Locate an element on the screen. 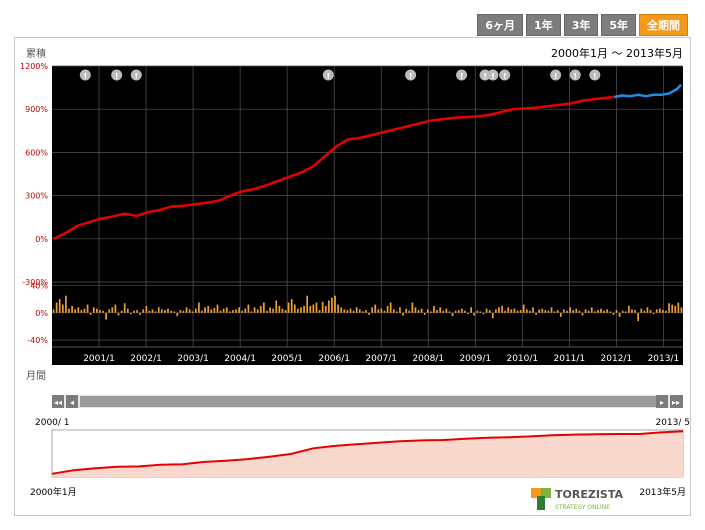 The image size is (705, 530). nav-start-label: 2000/ 1 is located at coordinates (52, 423).